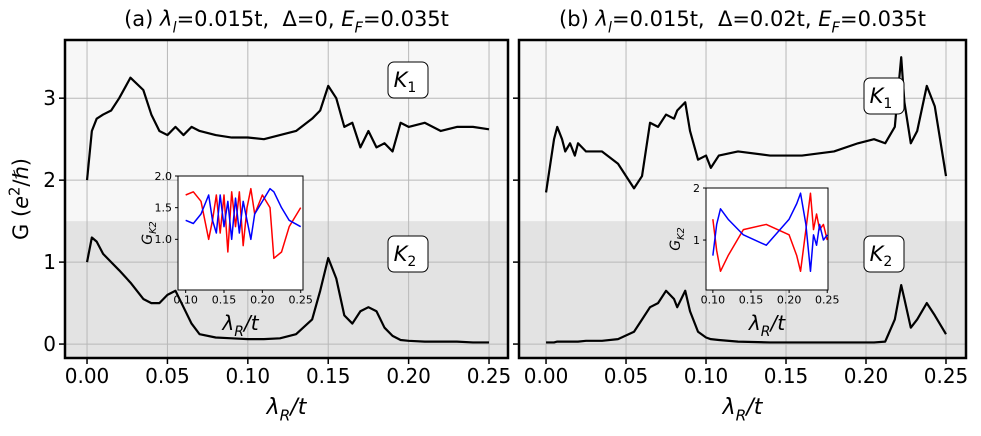 This screenshot has width=981, height=436. Describe the element at coordinates (21, 224) in the screenshot. I see `y-axis-label-part: G (` at that location.